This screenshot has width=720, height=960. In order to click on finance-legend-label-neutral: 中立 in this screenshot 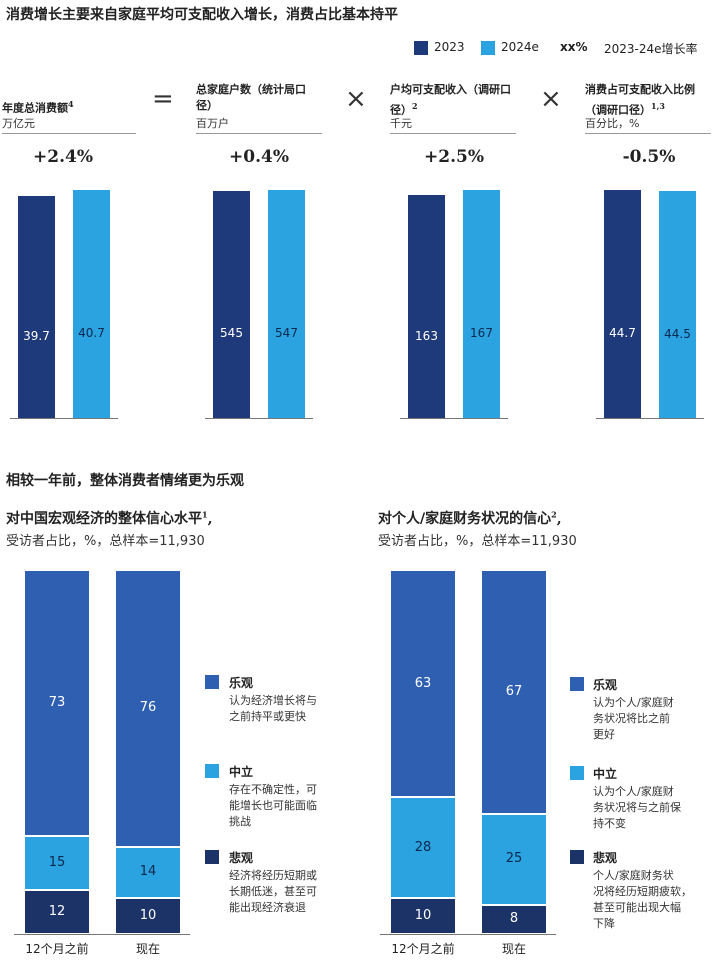, I will do `click(605, 774)`.